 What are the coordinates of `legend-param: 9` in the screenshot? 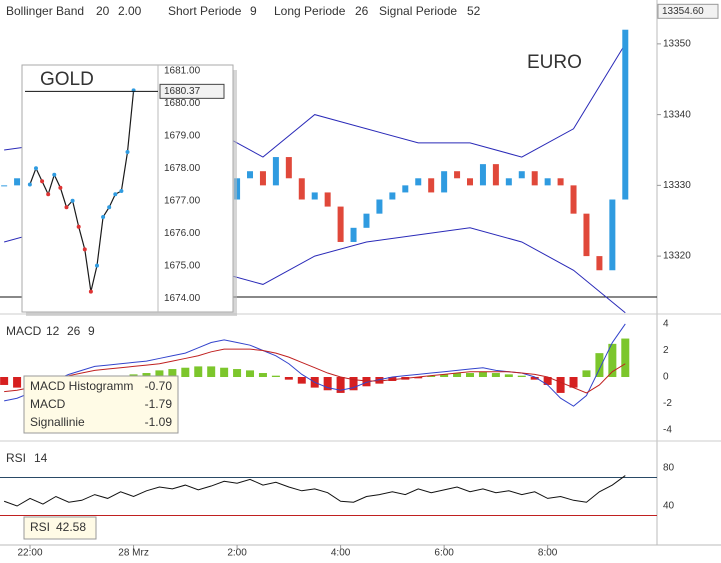 It's located at (253, 11).